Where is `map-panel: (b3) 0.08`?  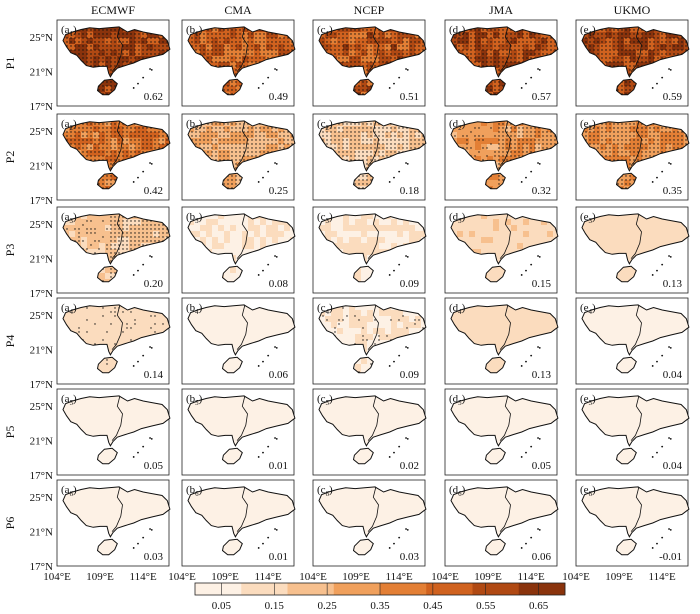 map-panel: (b3) 0.08 is located at coordinates (238, 250).